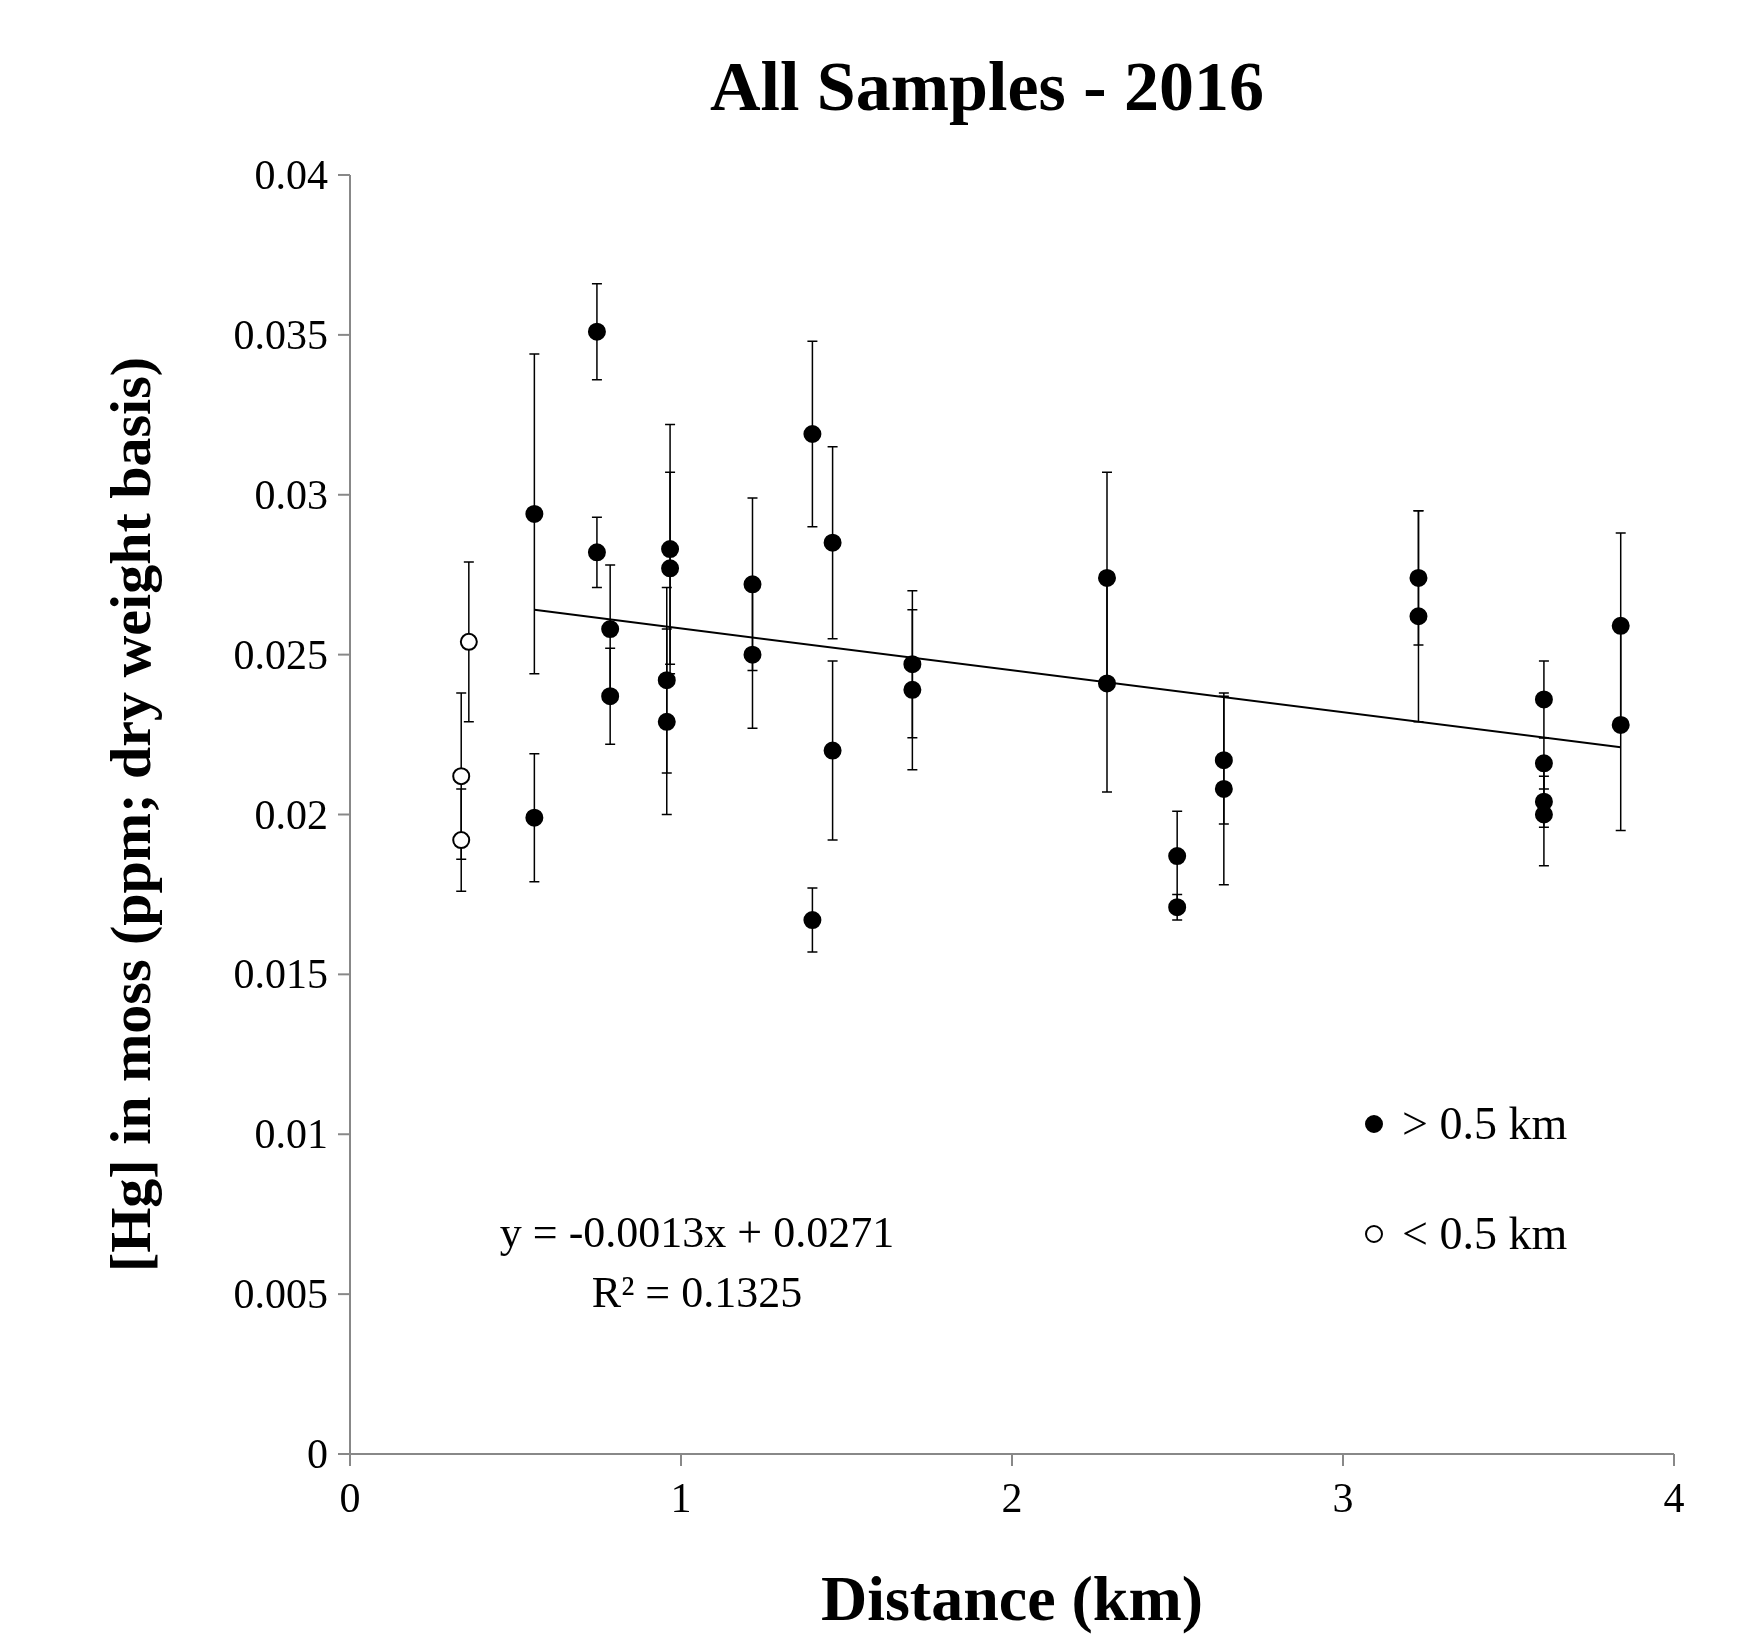  What do you see at coordinates (1485, 1123) in the screenshot?
I see `legend-label: > 0.5 km` at bounding box center [1485, 1123].